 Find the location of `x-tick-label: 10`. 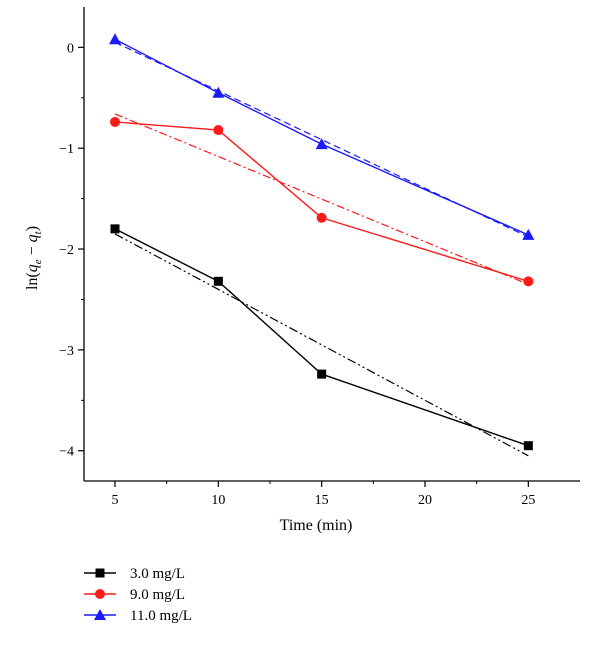

x-tick-label: 10 is located at coordinates (218, 500).